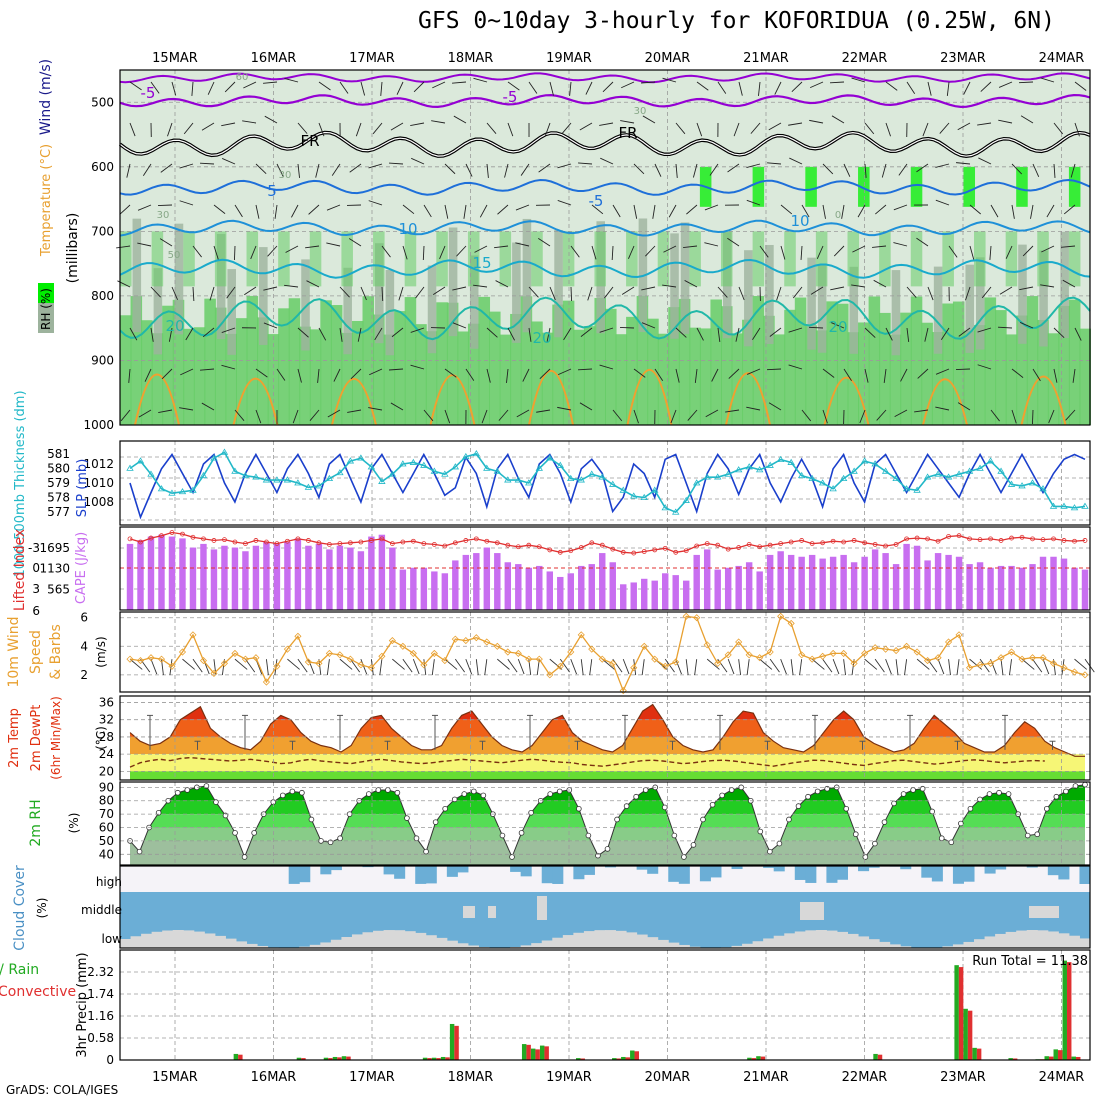  Describe the element at coordinates (605, 652) in the screenshot. I see `panel-frame` at that location.